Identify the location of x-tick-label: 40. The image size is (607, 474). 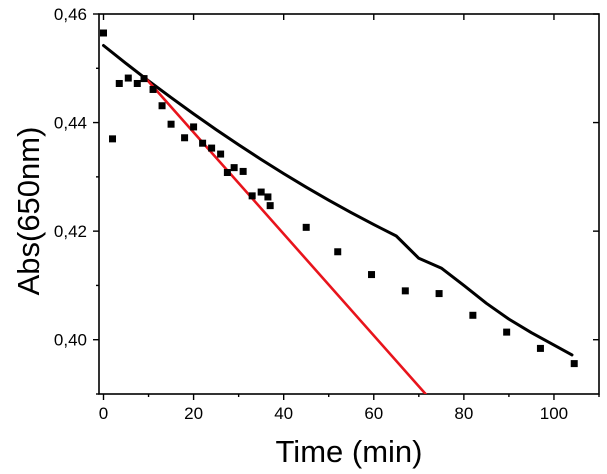
(283, 413).